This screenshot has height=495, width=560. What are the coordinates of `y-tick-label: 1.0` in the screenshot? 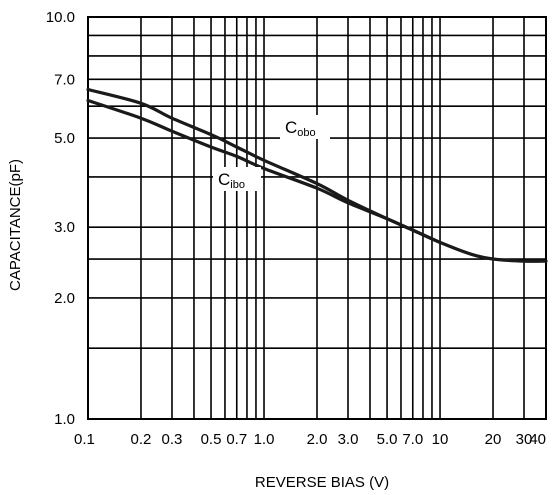 It's located at (64, 419).